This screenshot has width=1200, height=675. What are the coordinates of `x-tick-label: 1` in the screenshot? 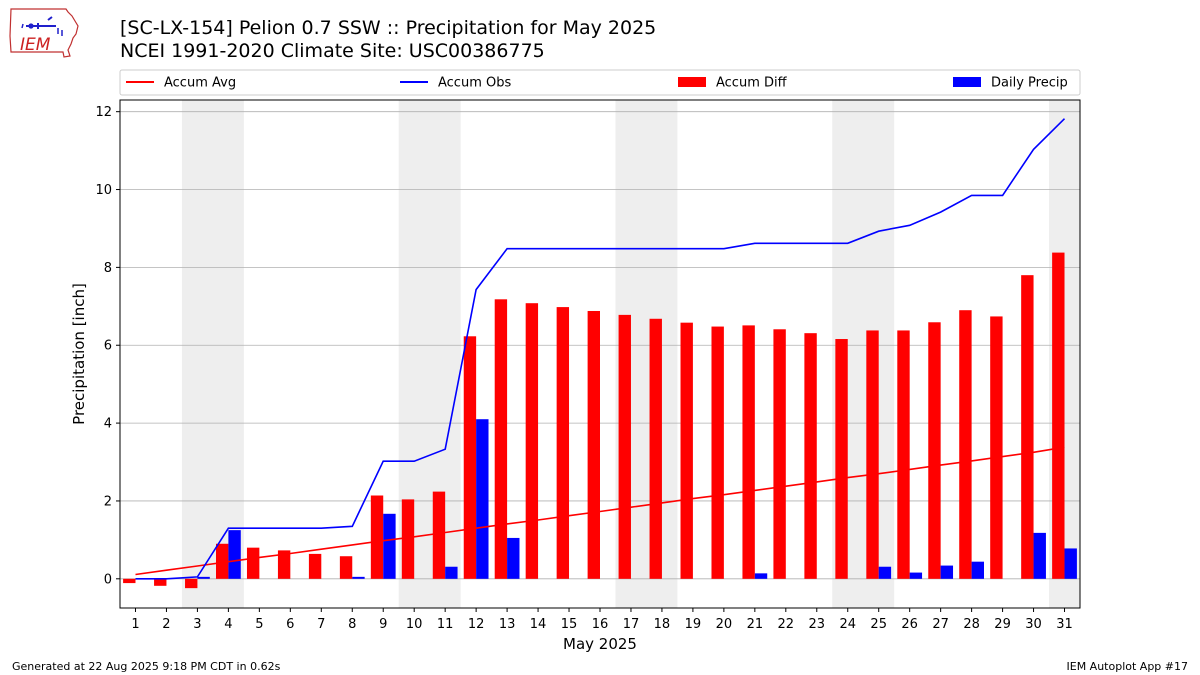 It's located at (135, 624).